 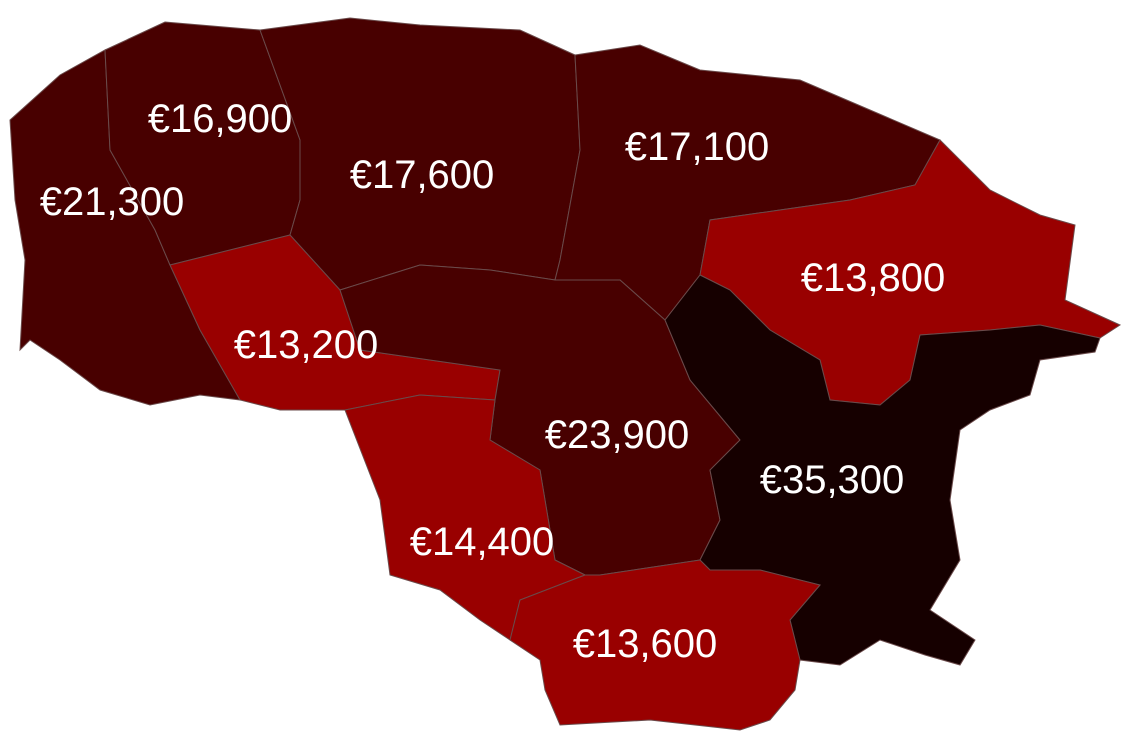 I want to click on region-value-label: €13,600, so click(x=645, y=644).